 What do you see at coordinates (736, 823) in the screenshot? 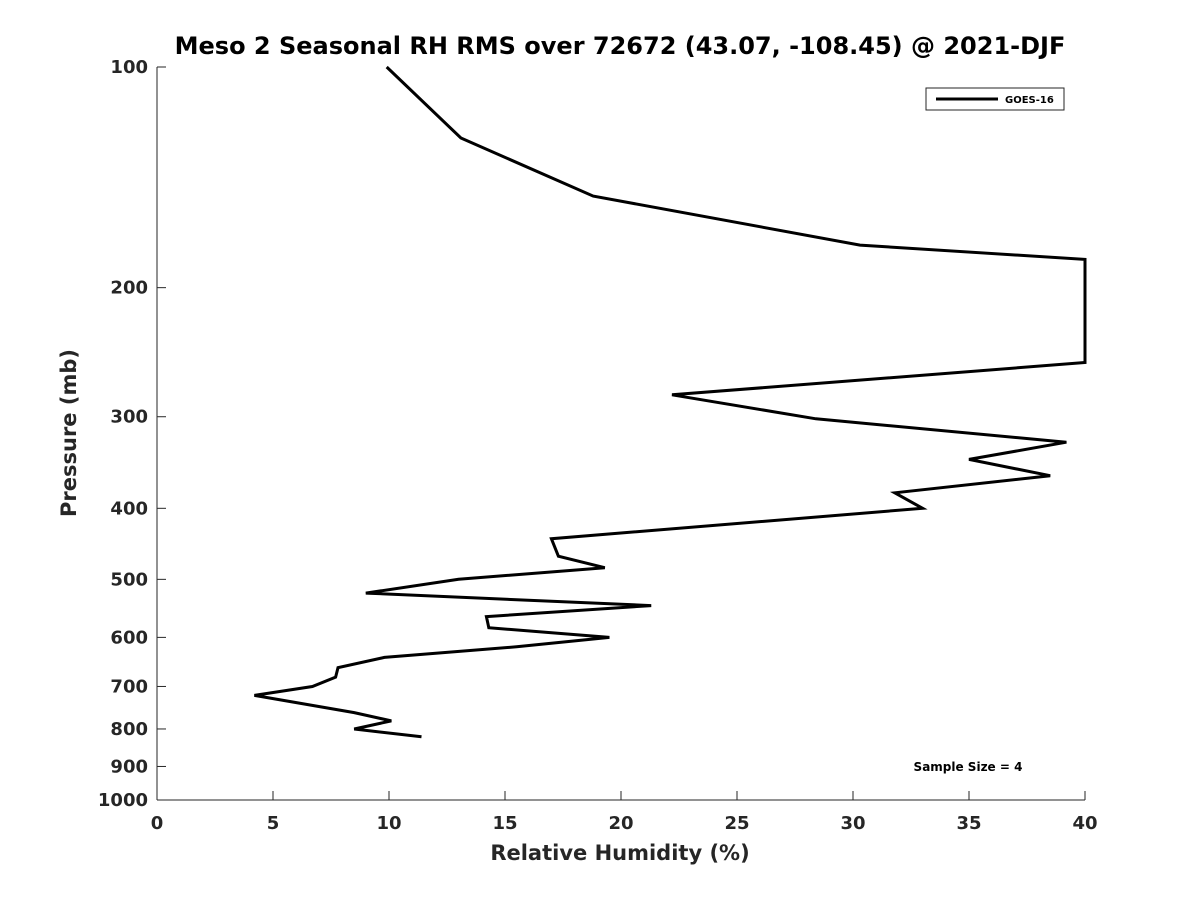
I see `x-tick-label: 25` at bounding box center [736, 823].